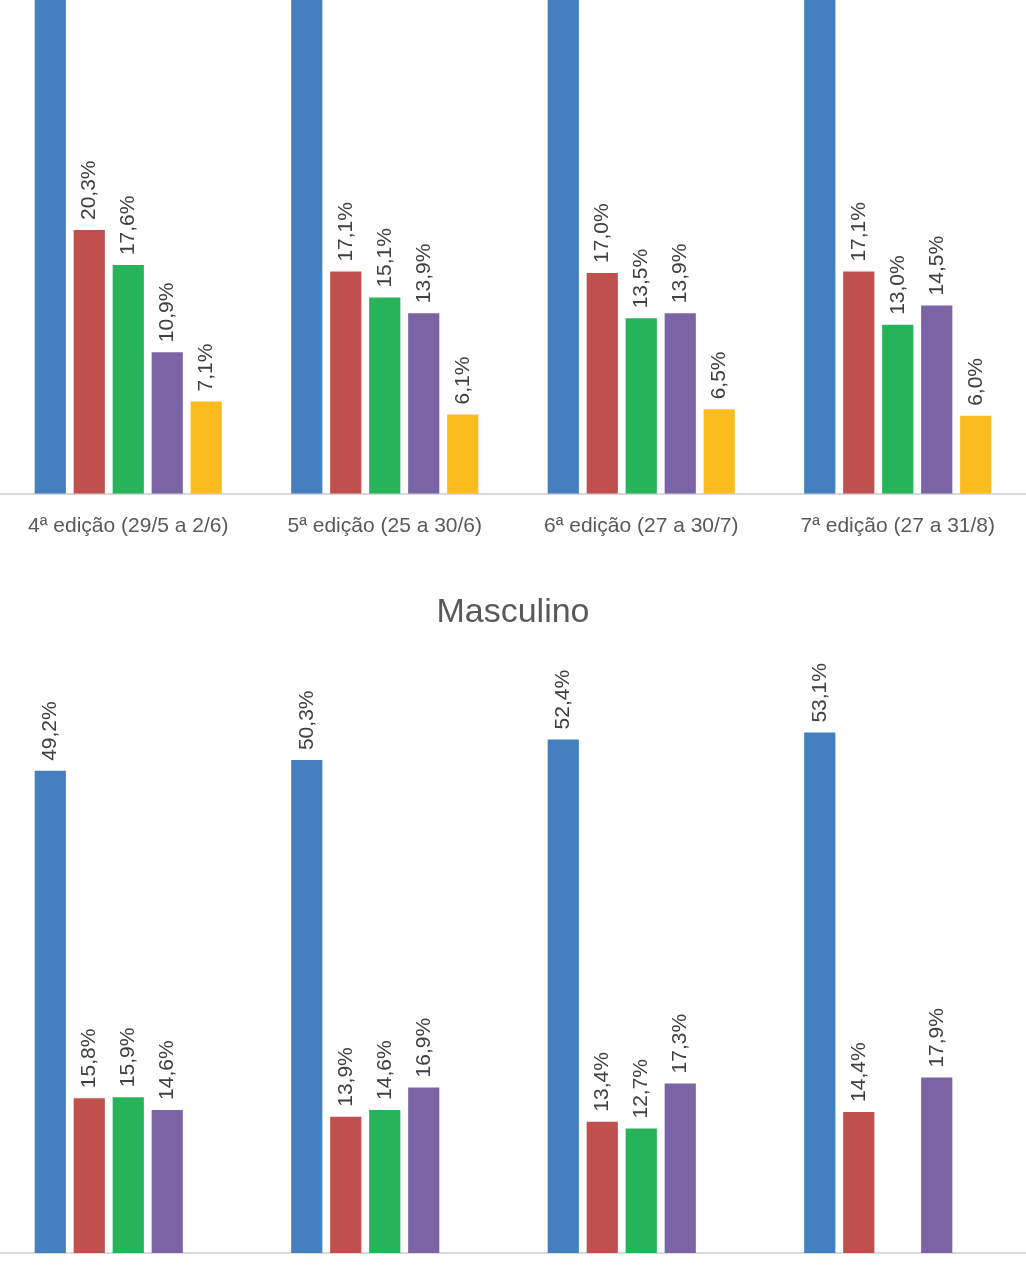 This screenshot has height=1271, width=1026. Describe the element at coordinates (935, 265) in the screenshot. I see `data-label: 14,5%` at that location.